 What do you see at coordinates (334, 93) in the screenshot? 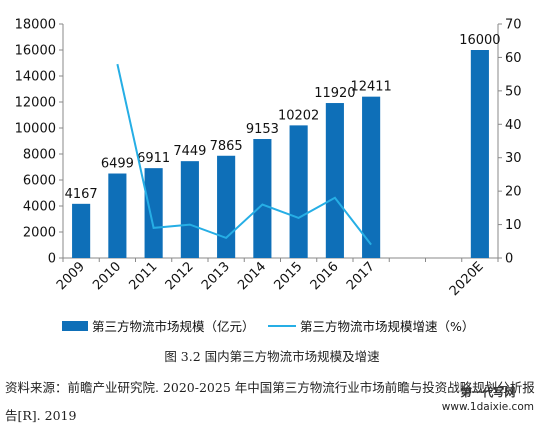
I see `bar-data-label: 11920` at bounding box center [334, 93].